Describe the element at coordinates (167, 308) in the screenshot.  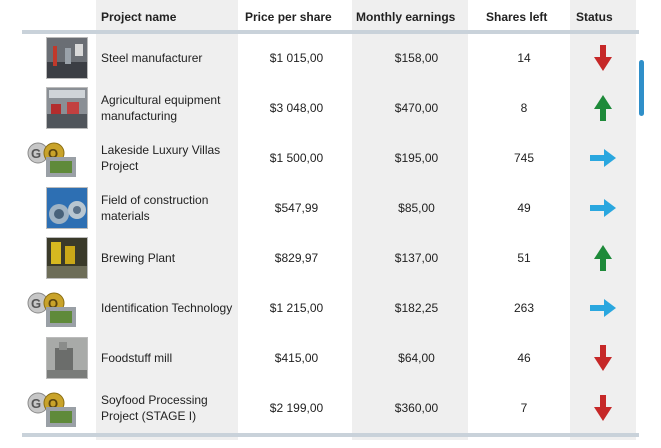
I see `project-name: Identification Technology` at that location.